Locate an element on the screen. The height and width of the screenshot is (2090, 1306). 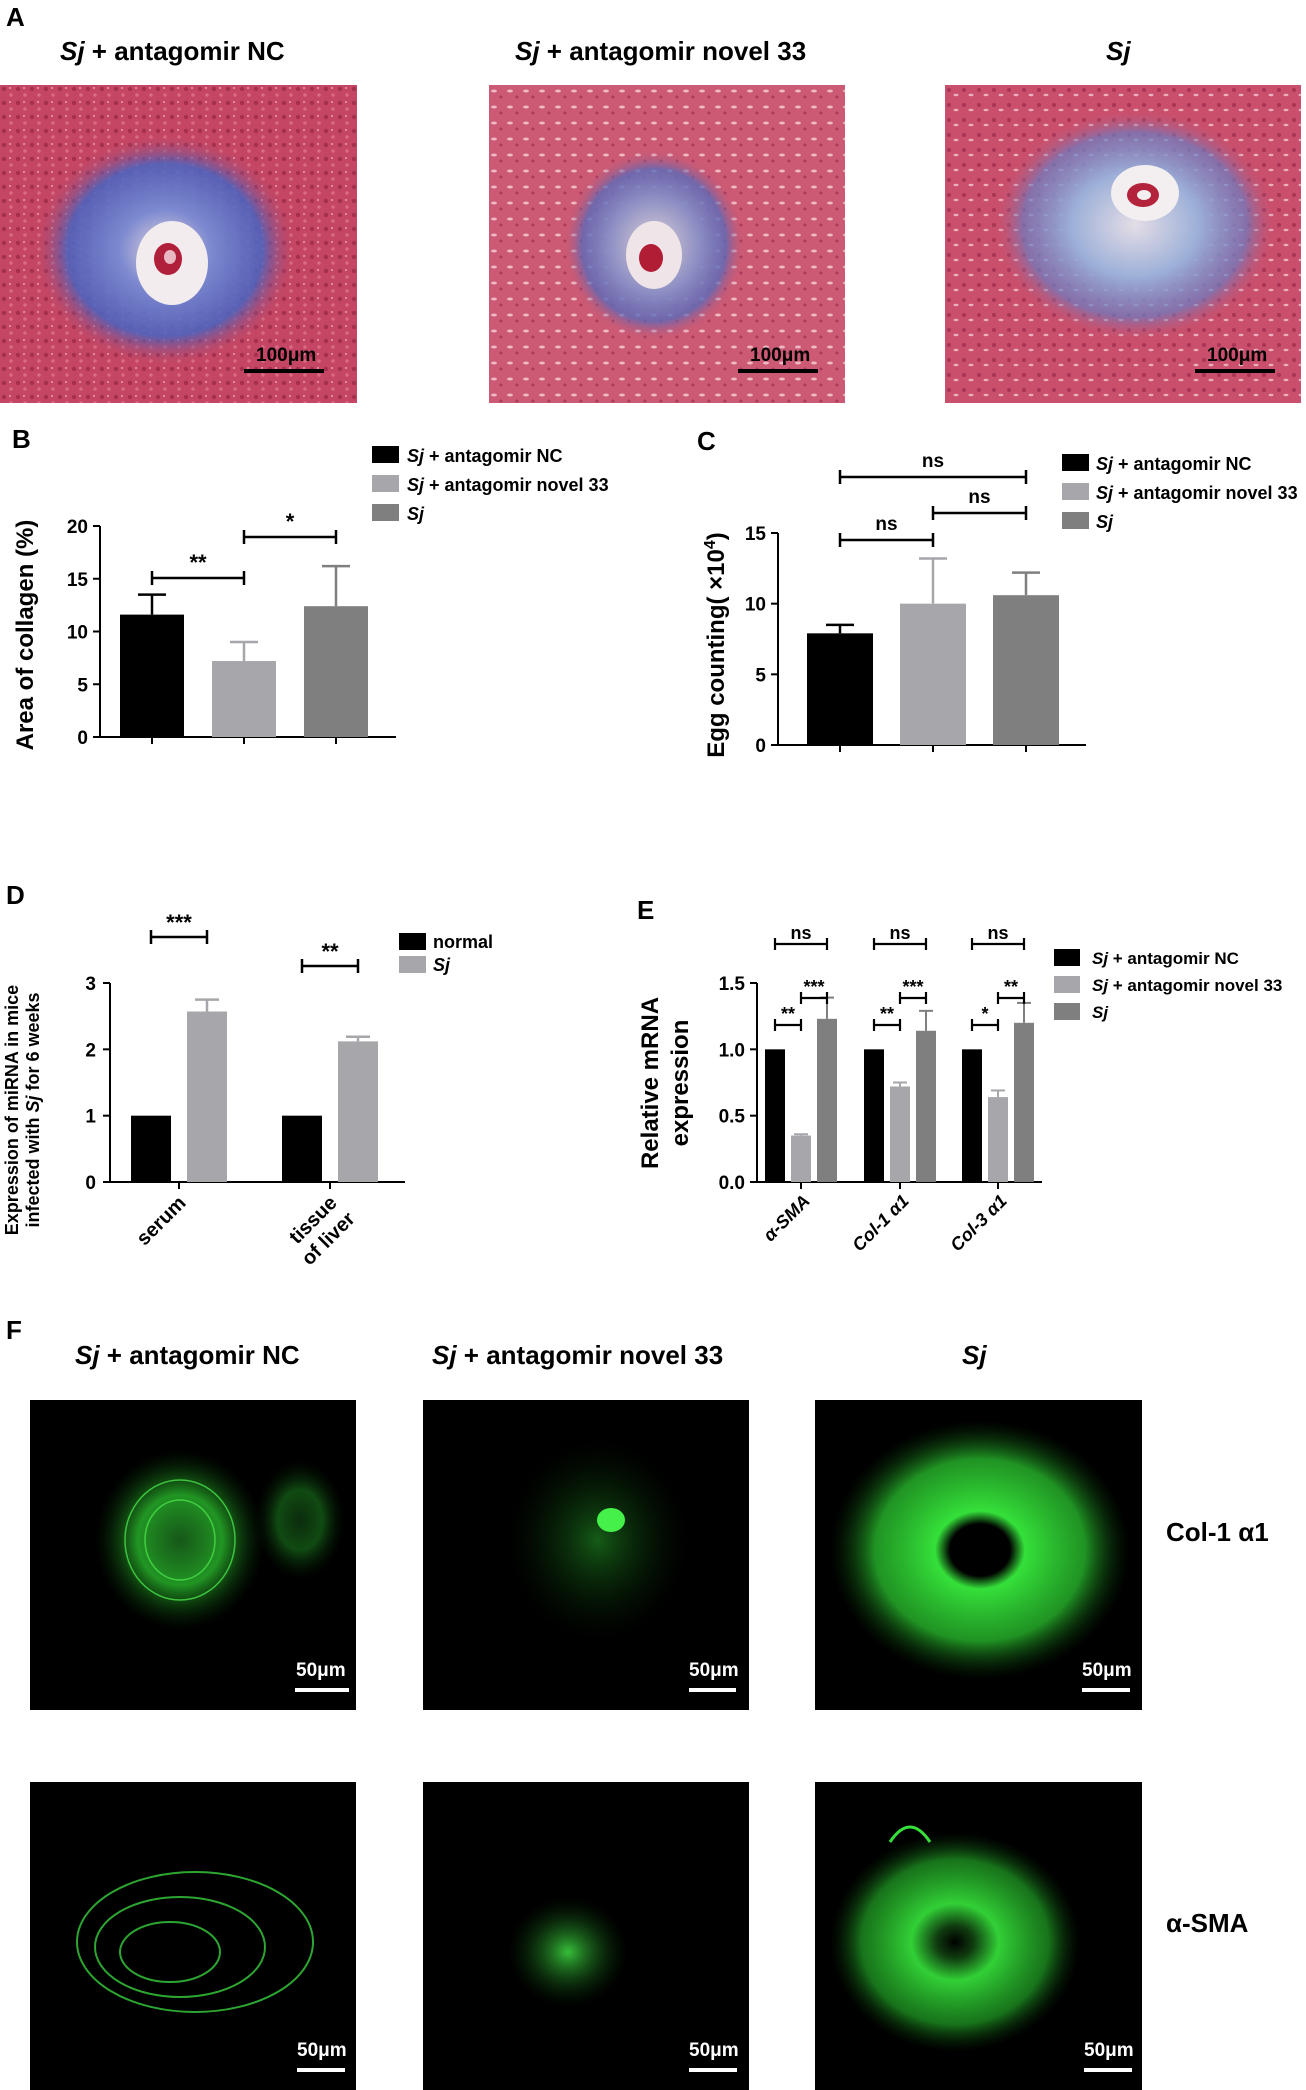
panel-label-a: A is located at coordinates (15, 17).